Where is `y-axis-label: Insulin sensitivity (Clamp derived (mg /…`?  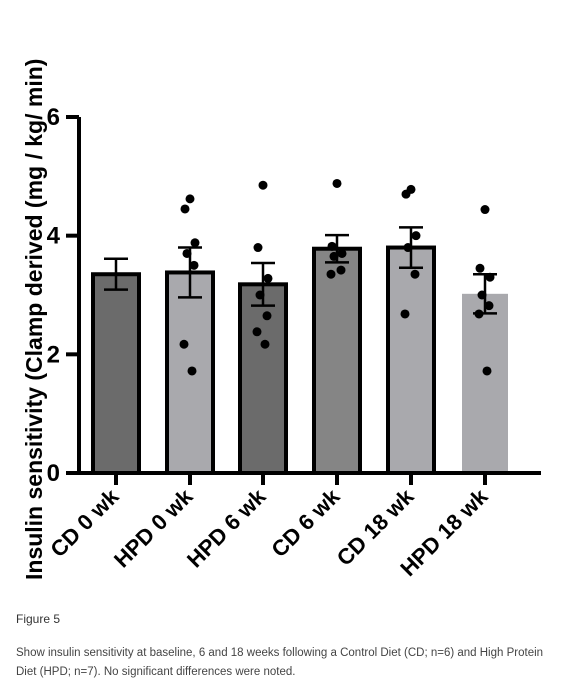 y-axis-label: Insulin sensitivity (Clamp derived (mg /… is located at coordinates (34, 319).